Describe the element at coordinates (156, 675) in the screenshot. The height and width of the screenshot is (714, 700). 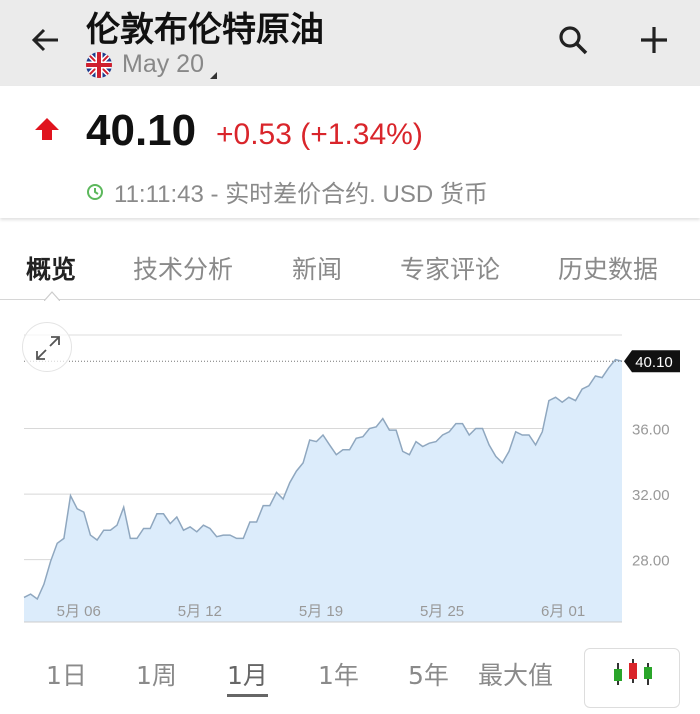
I see `range-1w: 1周` at that location.